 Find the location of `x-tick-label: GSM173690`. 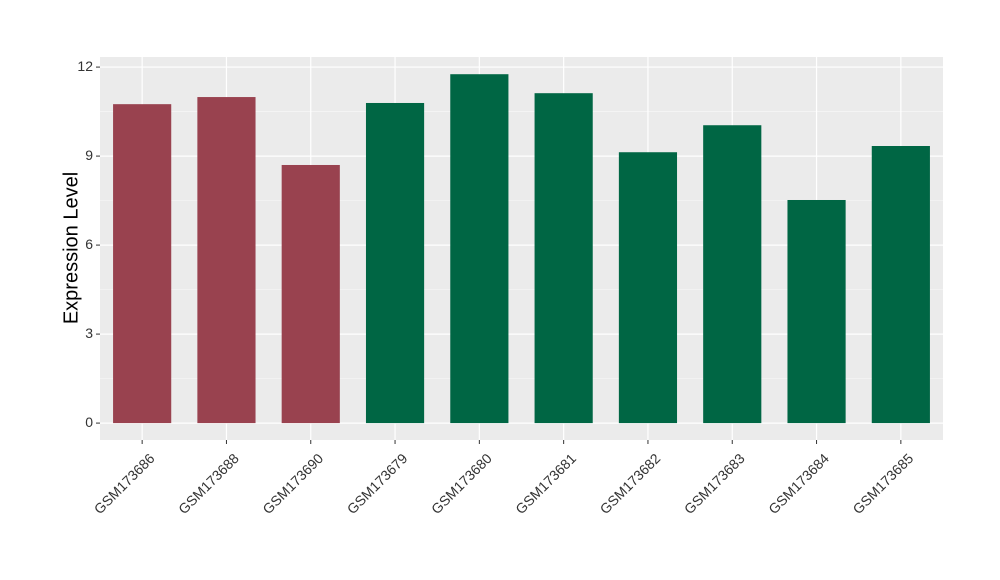

x-tick-label: GSM173690 is located at coordinates (292, 483).